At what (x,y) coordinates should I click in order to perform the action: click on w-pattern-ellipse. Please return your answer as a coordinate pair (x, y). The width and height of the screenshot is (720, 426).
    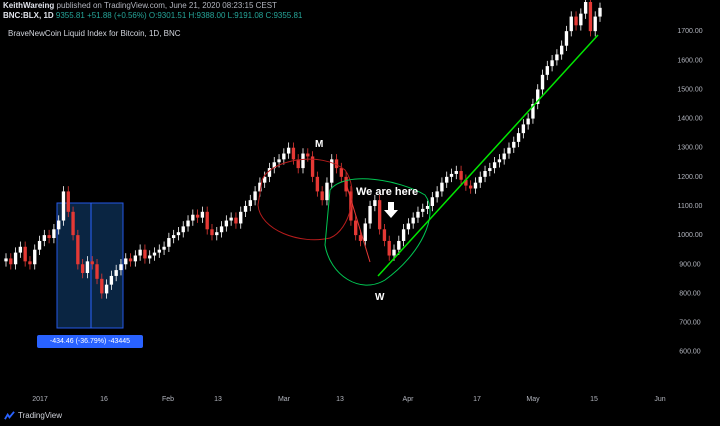
    Looking at the image, I should click on (377, 232).